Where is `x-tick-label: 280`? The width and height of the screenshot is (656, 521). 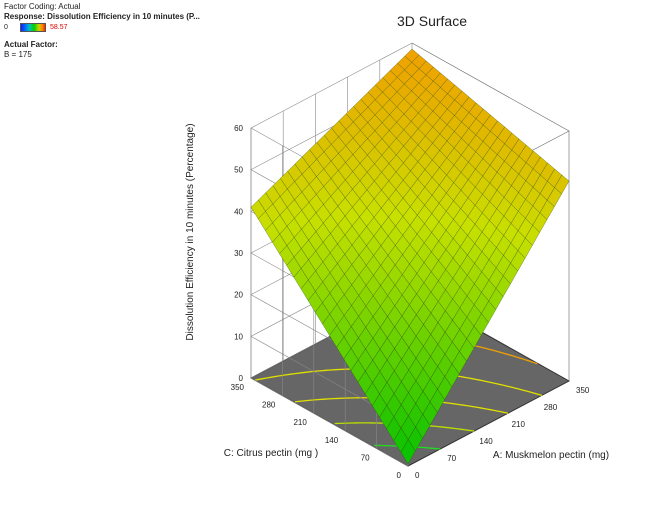
x-tick-label: 280 is located at coordinates (551, 407).